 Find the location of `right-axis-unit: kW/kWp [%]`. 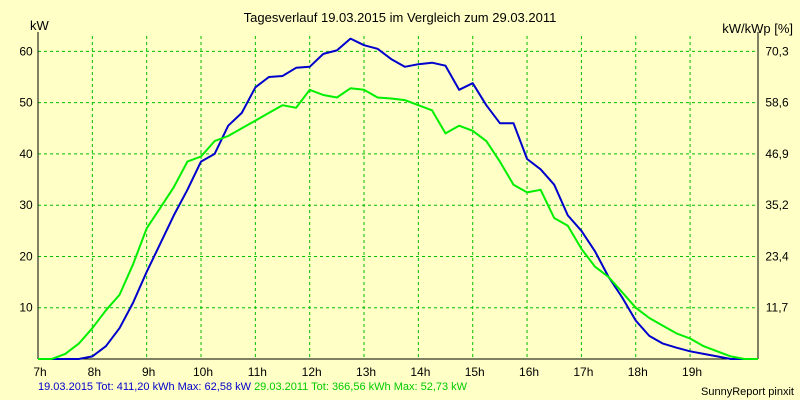

right-axis-unit: kW/kWp [%] is located at coordinates (757, 28).